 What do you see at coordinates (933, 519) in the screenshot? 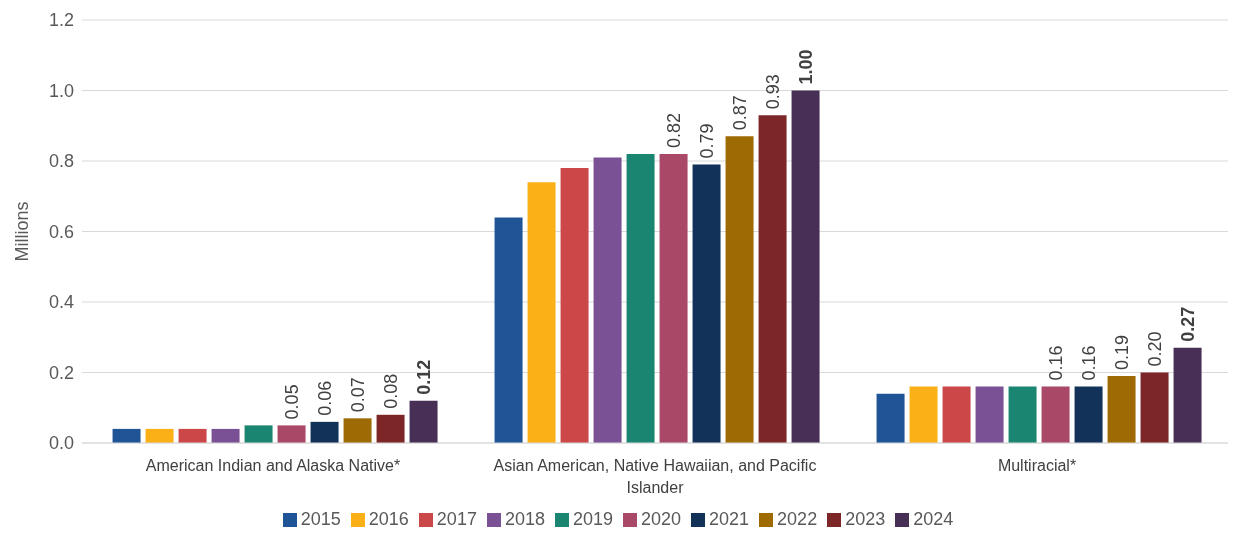
I see `legend-label: 2024` at bounding box center [933, 519].